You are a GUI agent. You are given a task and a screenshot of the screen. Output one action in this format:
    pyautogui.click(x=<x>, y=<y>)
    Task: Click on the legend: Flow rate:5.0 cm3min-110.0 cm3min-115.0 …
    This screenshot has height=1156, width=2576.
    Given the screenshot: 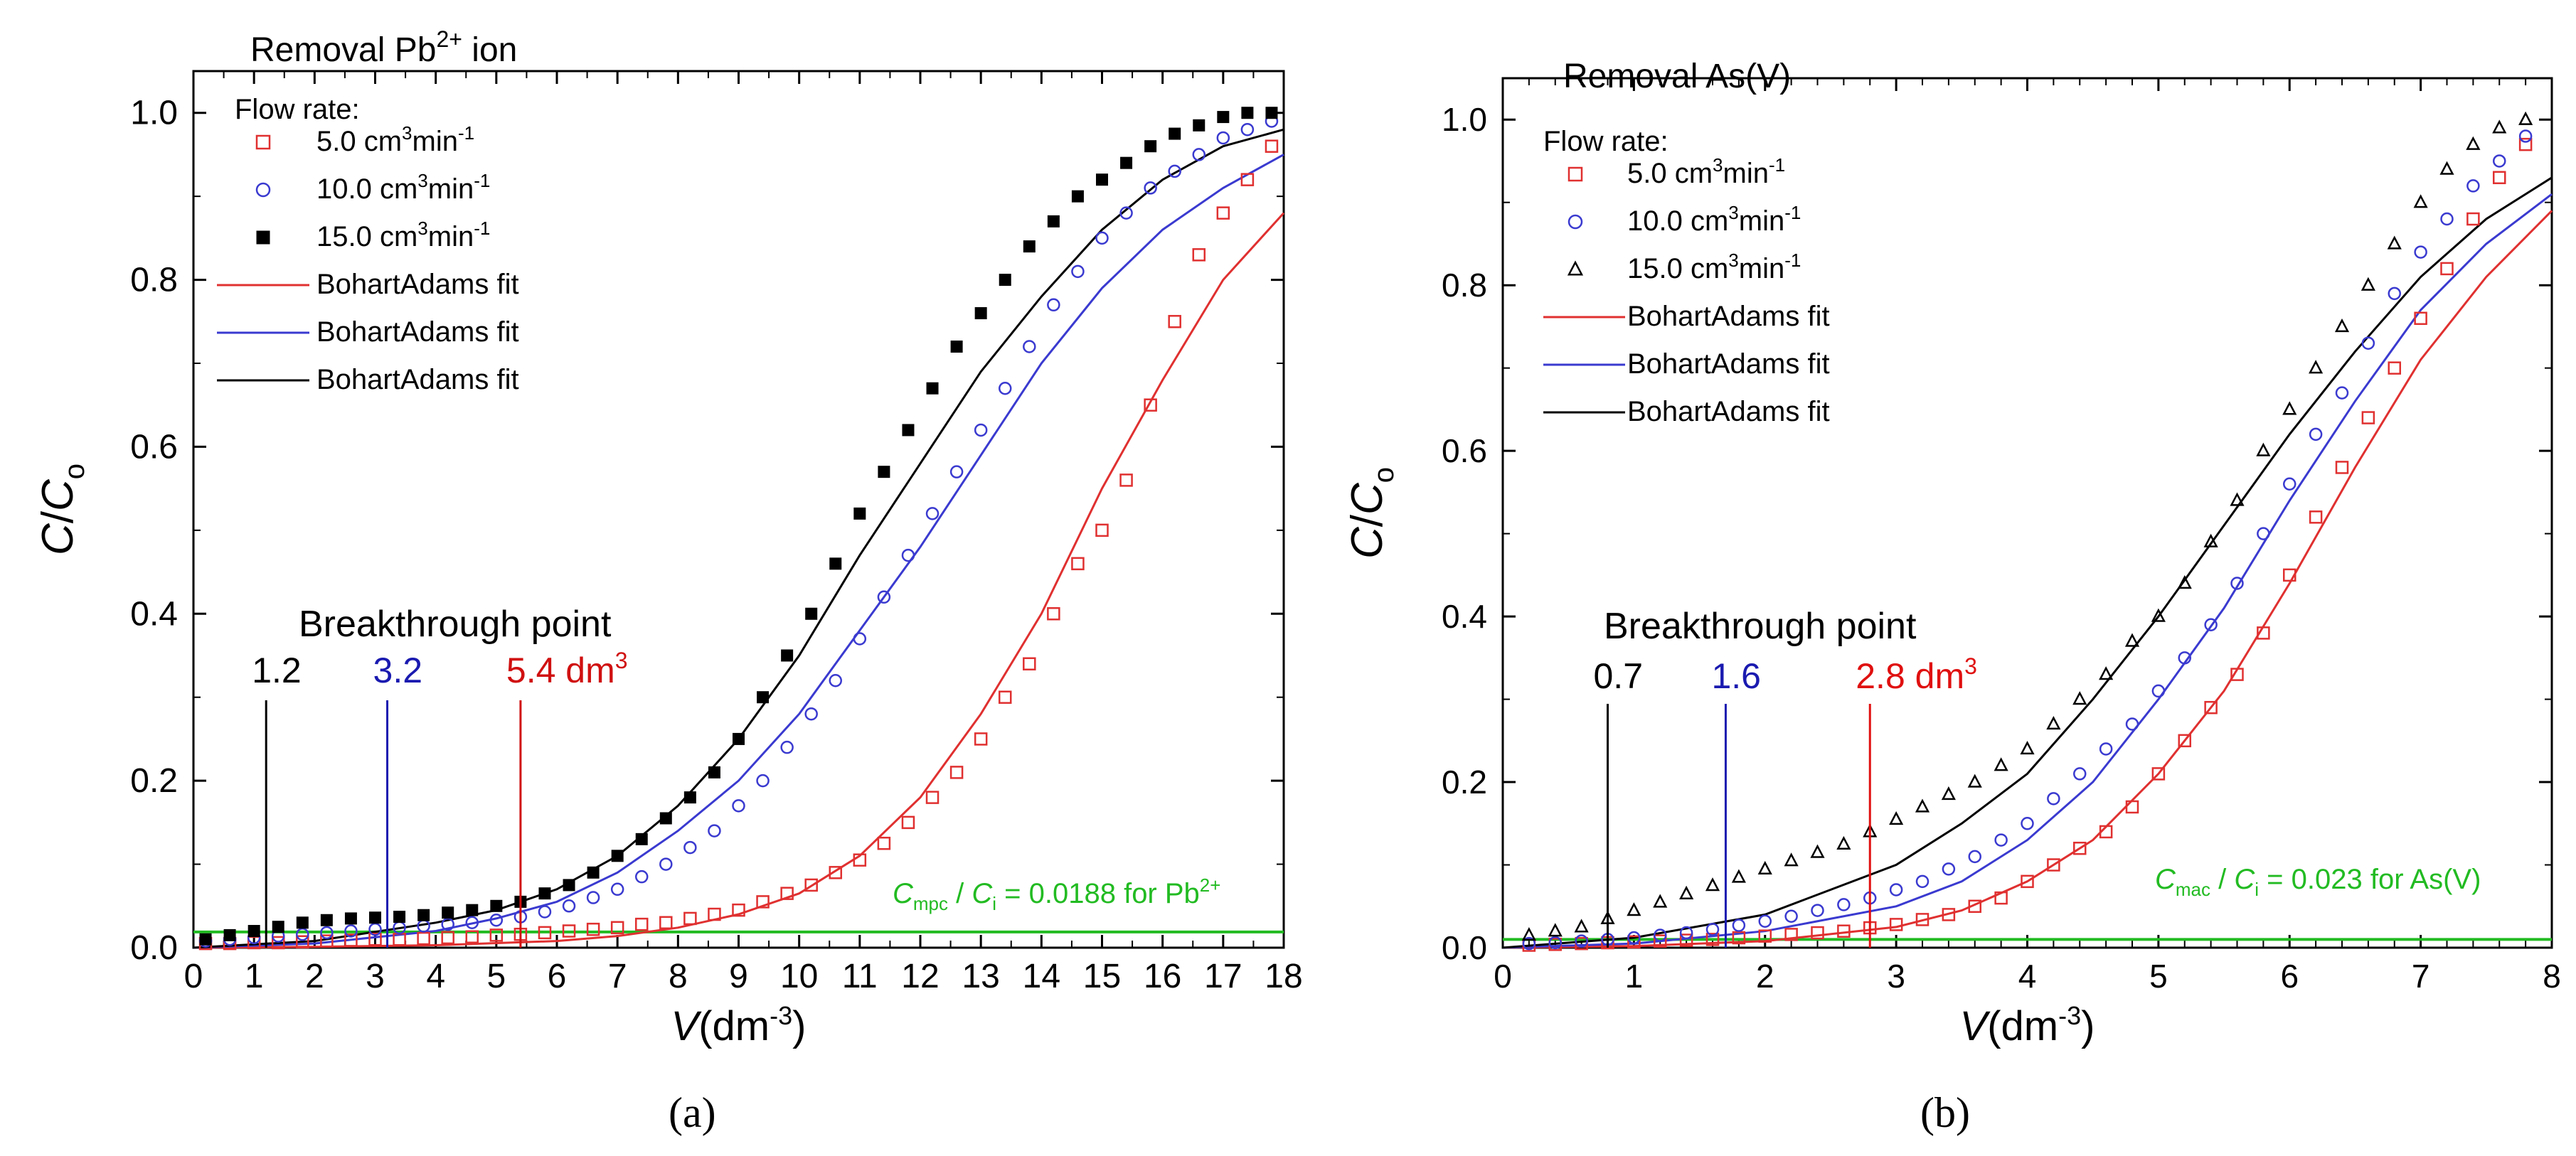 What is the action you would take?
    pyautogui.click(x=368, y=244)
    